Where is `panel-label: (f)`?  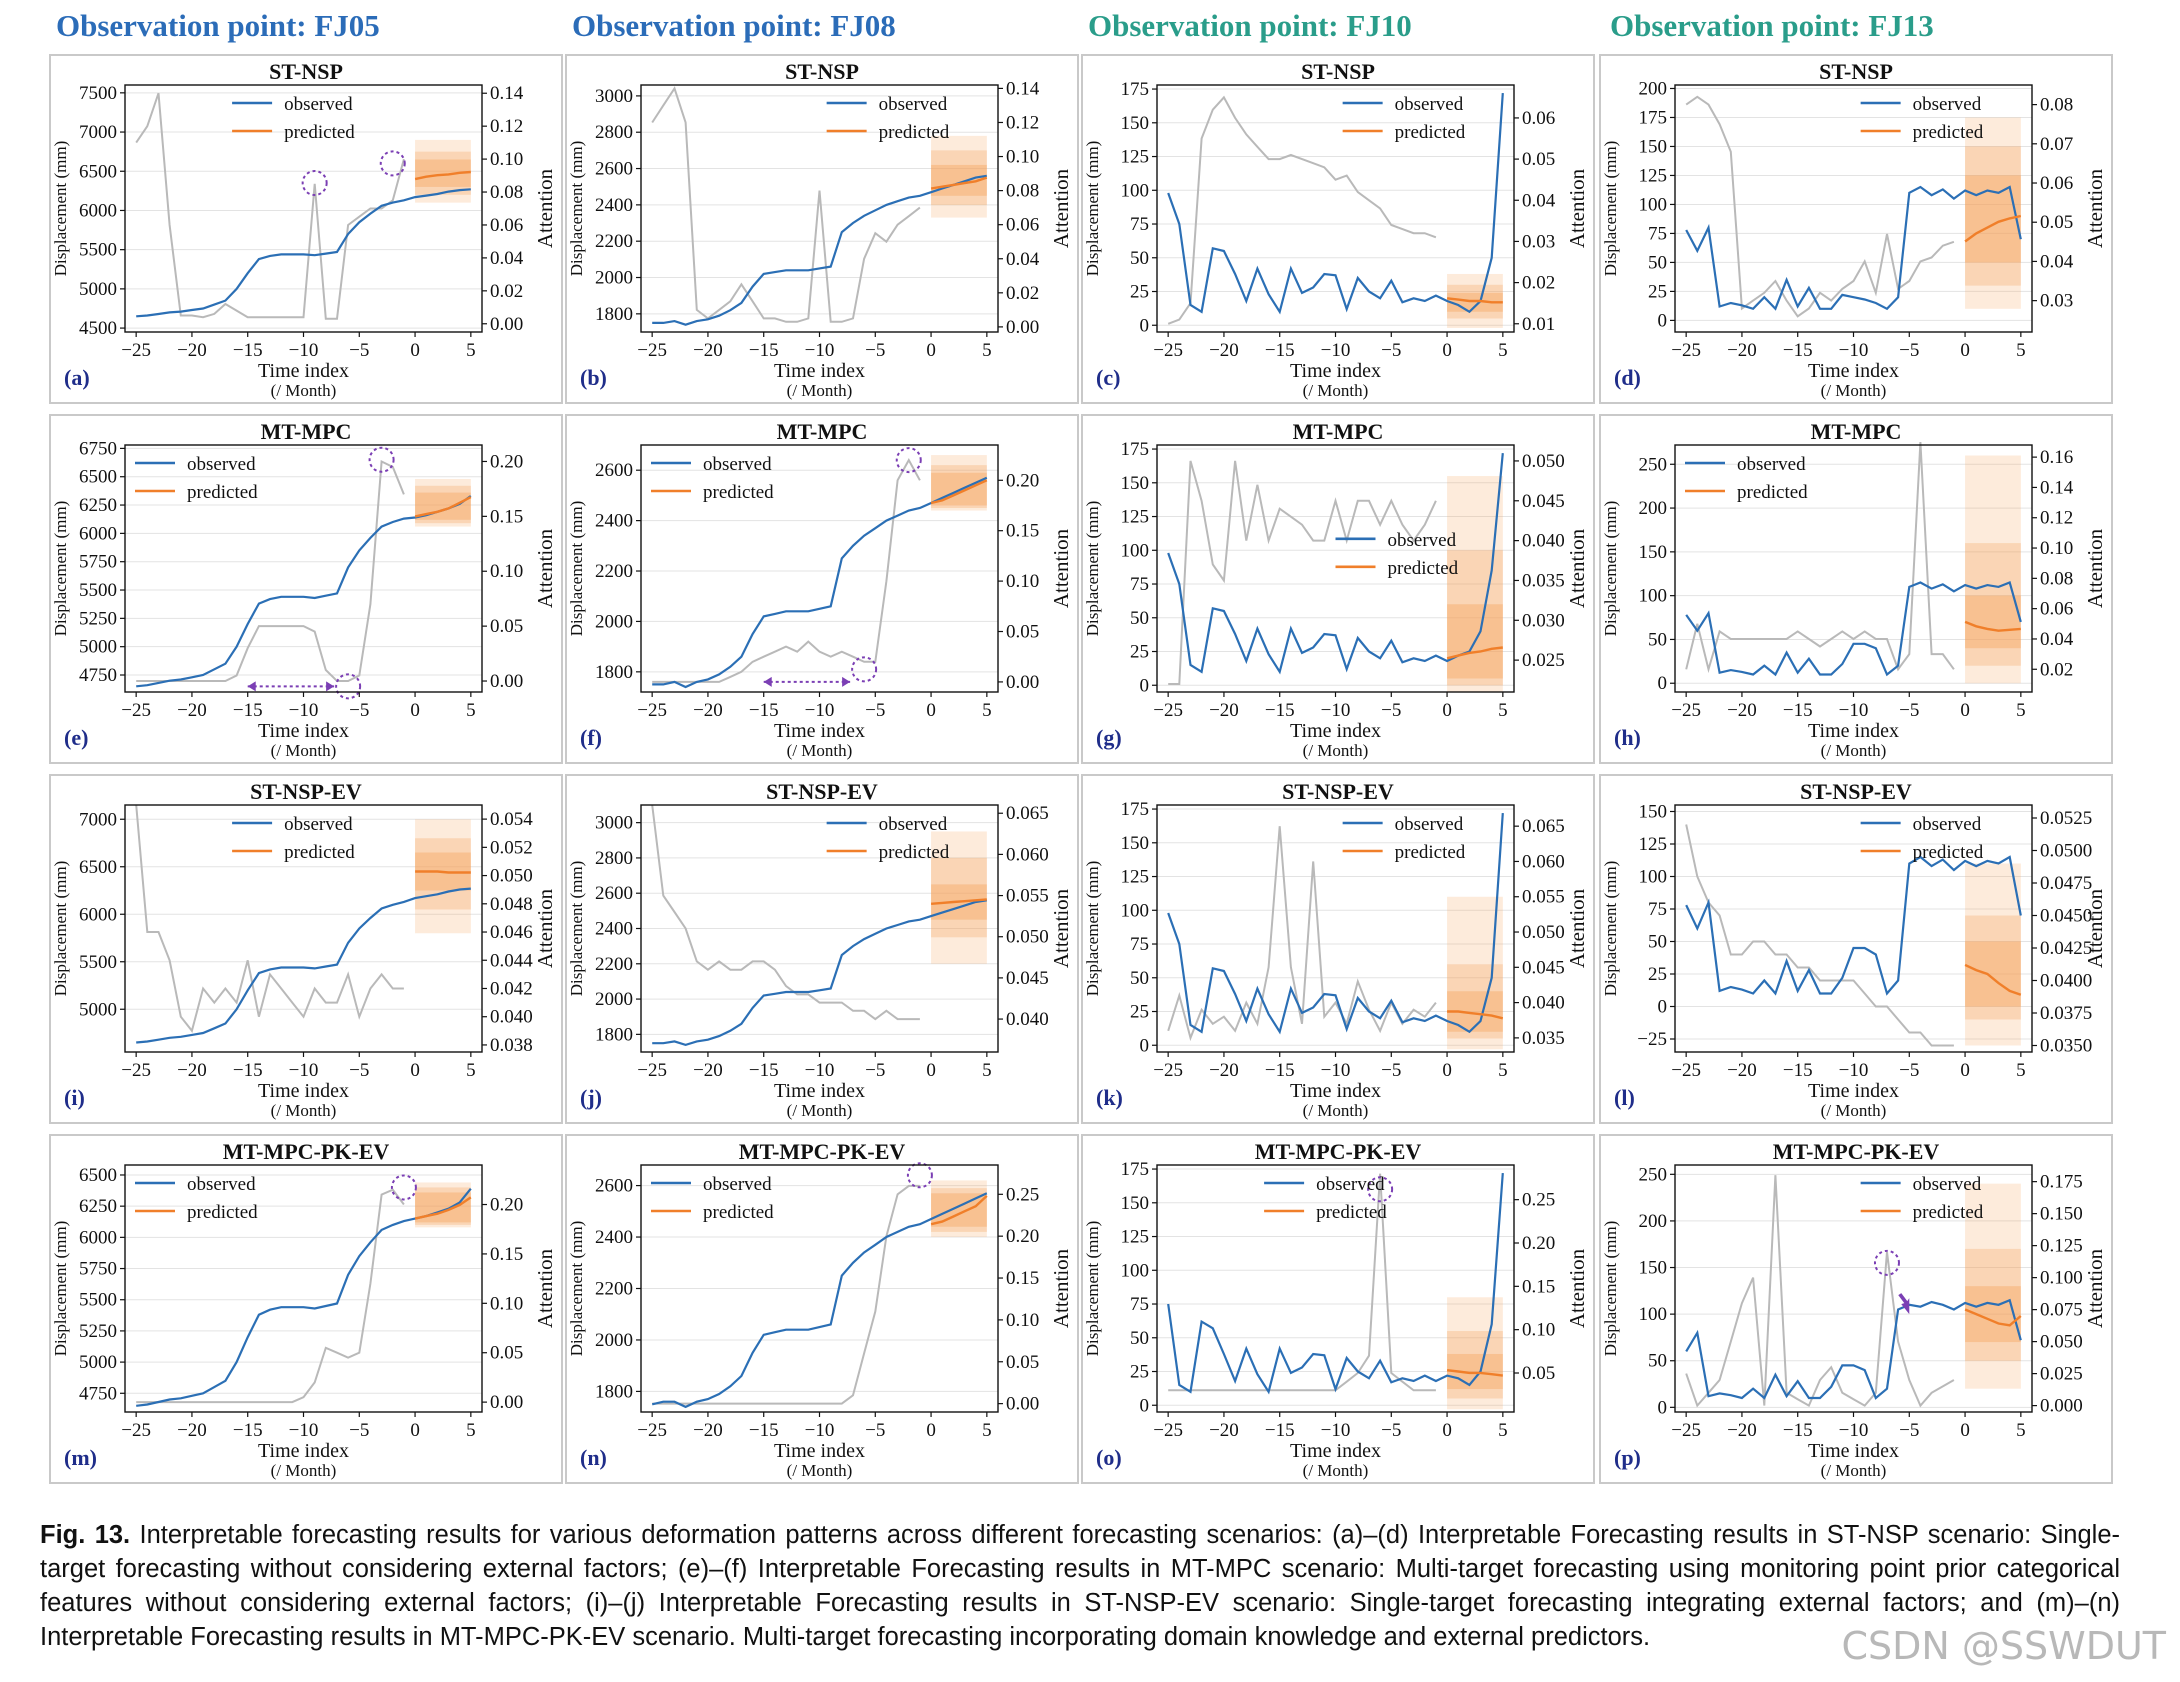 panel-label: (f) is located at coordinates (591, 737).